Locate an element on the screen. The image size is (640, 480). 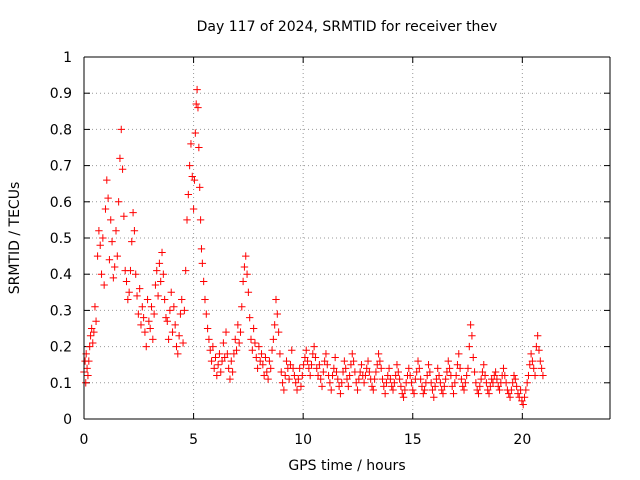
x-tick-label: 5 is located at coordinates (193, 440).